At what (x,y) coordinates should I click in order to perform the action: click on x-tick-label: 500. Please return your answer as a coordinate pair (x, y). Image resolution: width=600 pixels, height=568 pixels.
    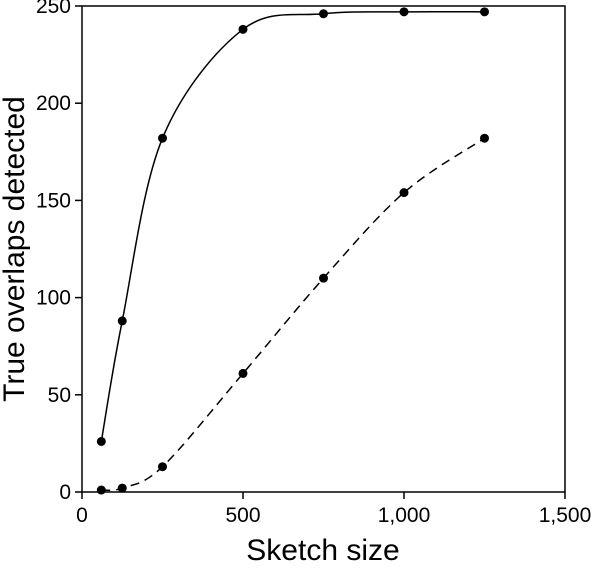
    Looking at the image, I should click on (242, 515).